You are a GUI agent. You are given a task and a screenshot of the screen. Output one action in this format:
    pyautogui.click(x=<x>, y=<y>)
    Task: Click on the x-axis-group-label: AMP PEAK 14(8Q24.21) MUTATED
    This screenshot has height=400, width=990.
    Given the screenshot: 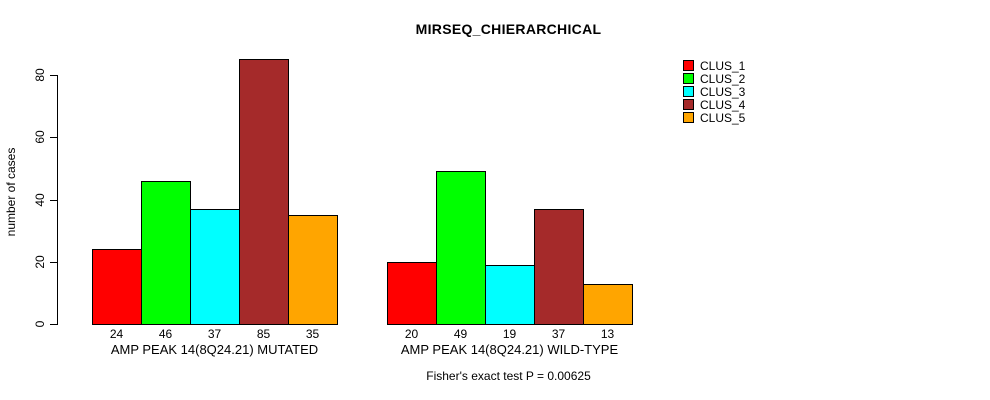 What is the action you would take?
    pyautogui.click(x=214, y=349)
    